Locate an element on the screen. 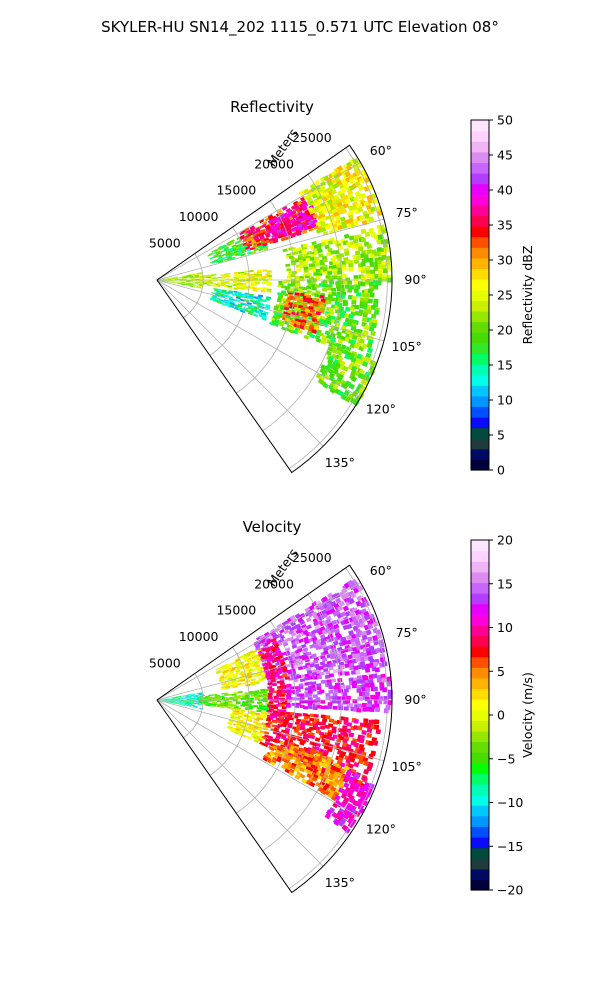  colorbar-tick-label: 20 is located at coordinates (505, 330).